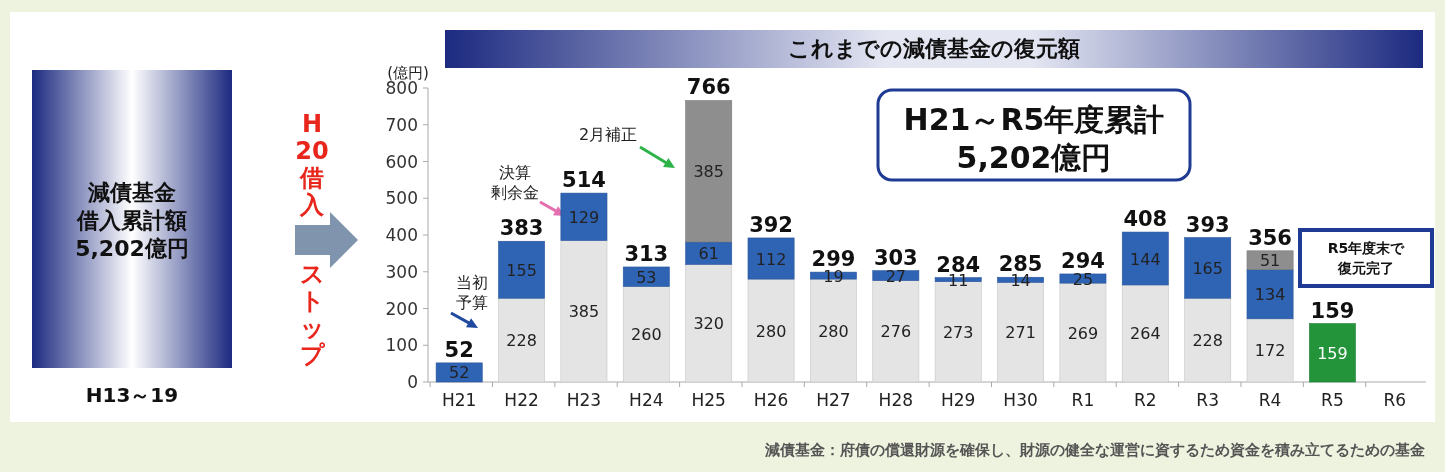  What do you see at coordinates (312, 239) in the screenshot?
I see `text: H20借入ストップ` at bounding box center [312, 239].